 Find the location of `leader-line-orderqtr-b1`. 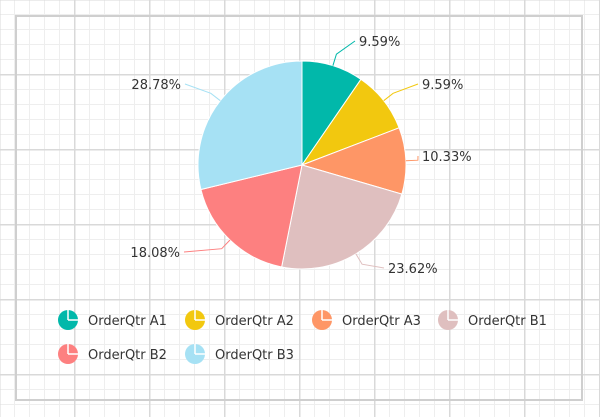

leader-line-orderqtr-b1 is located at coordinates (370, 261).